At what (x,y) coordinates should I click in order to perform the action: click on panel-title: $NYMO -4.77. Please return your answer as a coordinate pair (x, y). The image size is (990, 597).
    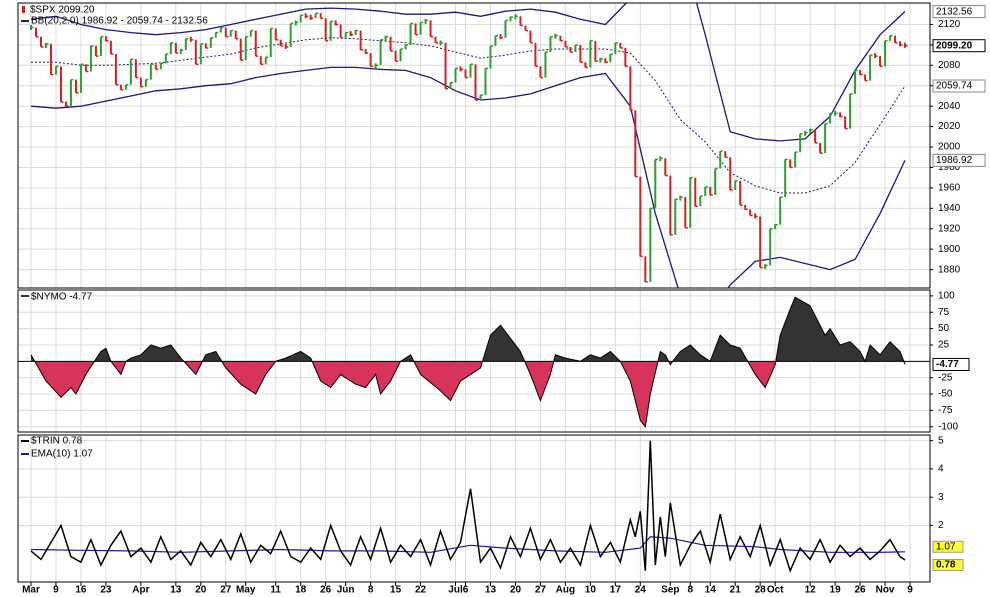
    Looking at the image, I should click on (62, 297).